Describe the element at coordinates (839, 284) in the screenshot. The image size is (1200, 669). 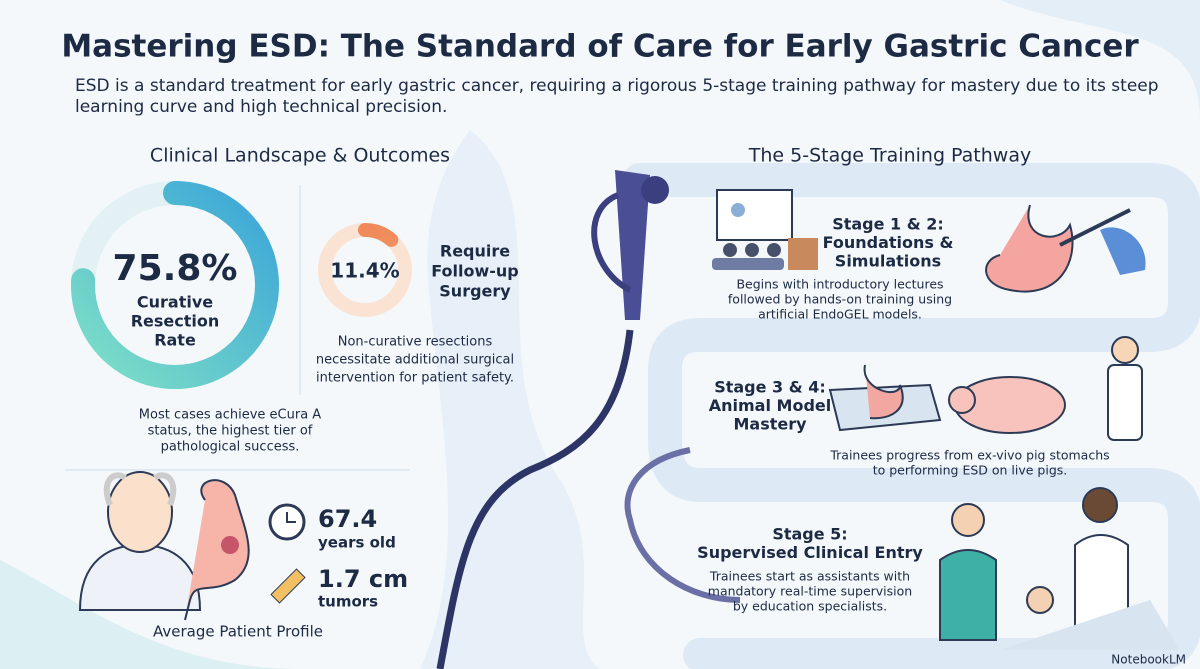
I see `stage-text: Begins with introductory lectures` at that location.